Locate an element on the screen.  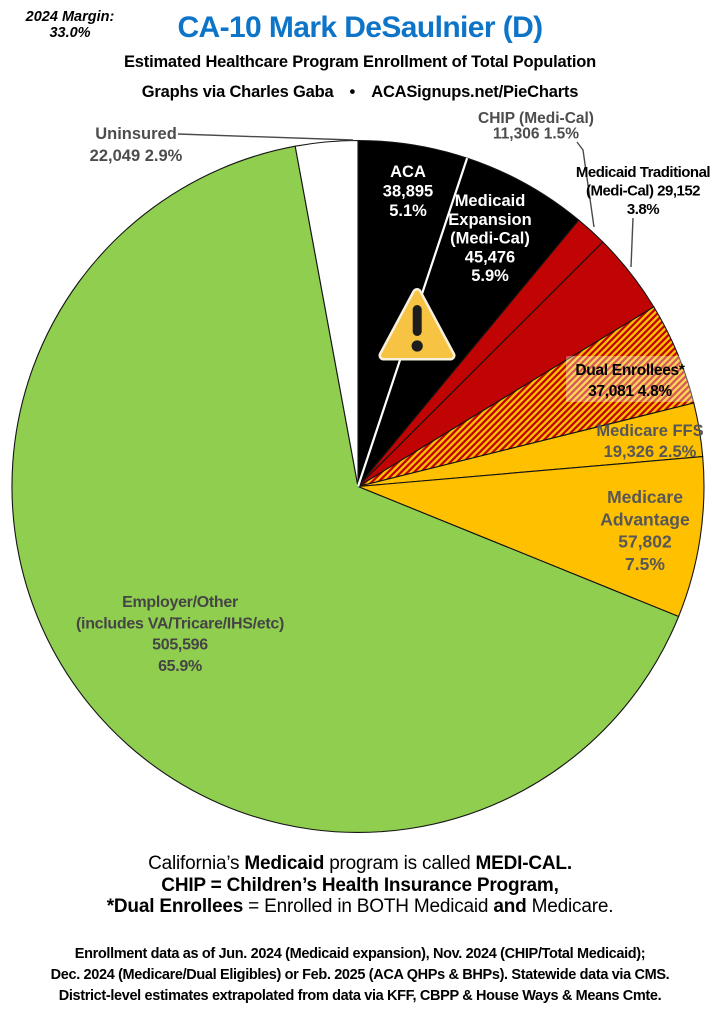
segment-label-medicaid-expansion: (Medi-Cal) is located at coordinates (490, 239).